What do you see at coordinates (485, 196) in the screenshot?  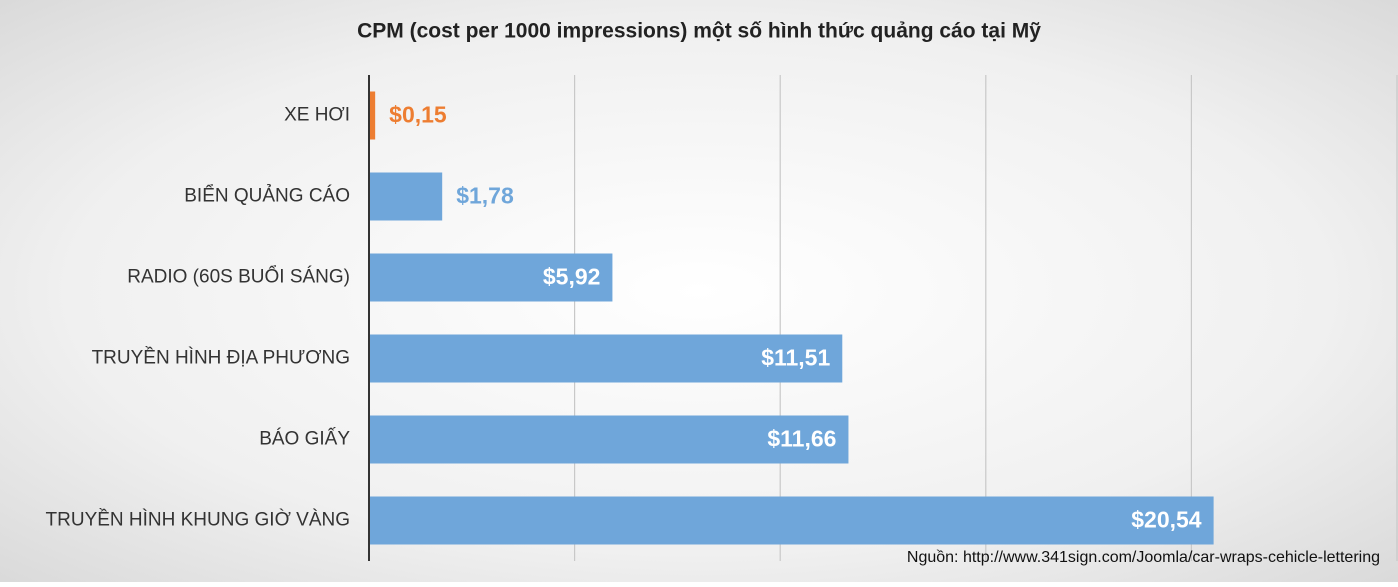 I see `value-label: $1,78` at bounding box center [485, 196].